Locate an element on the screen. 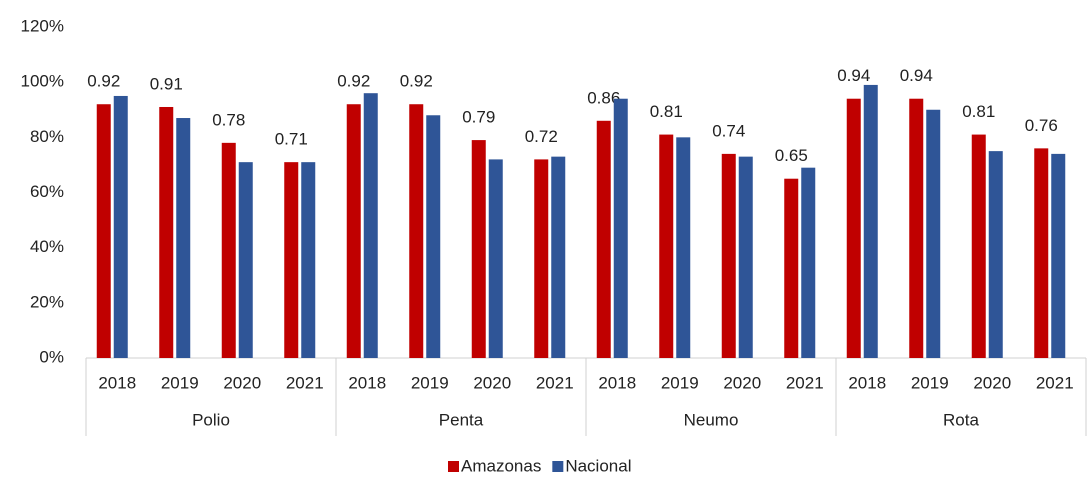  y-tick-label: 60% is located at coordinates (47, 191).